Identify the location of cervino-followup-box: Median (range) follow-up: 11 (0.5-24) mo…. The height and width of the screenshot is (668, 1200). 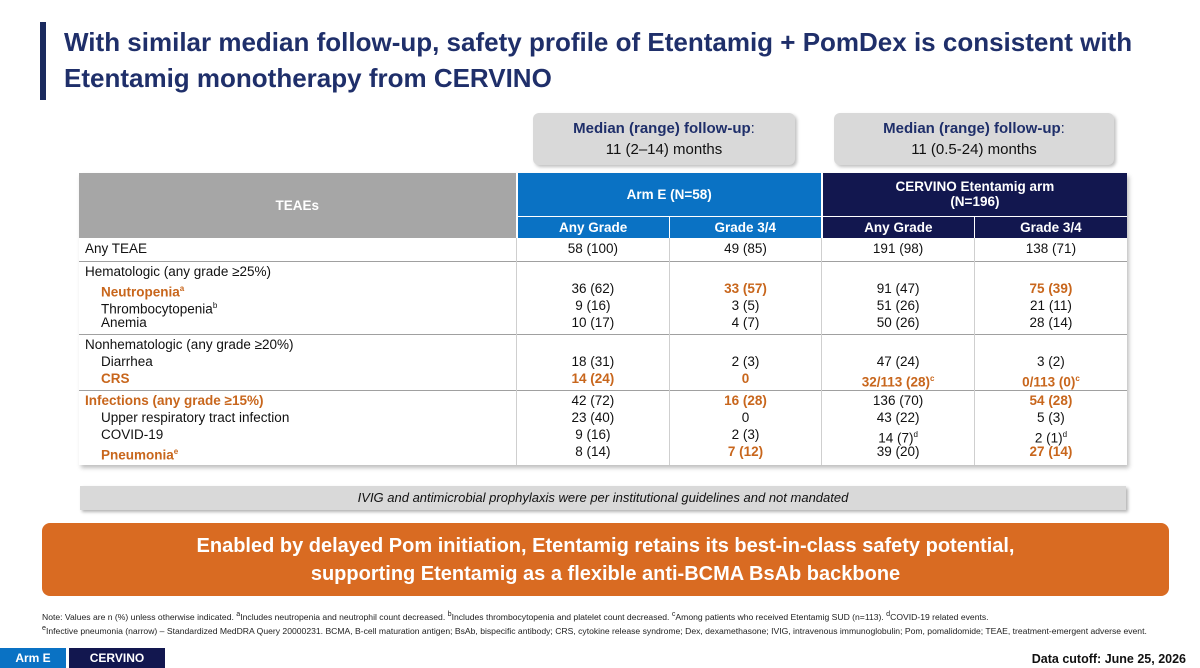
(974, 139).